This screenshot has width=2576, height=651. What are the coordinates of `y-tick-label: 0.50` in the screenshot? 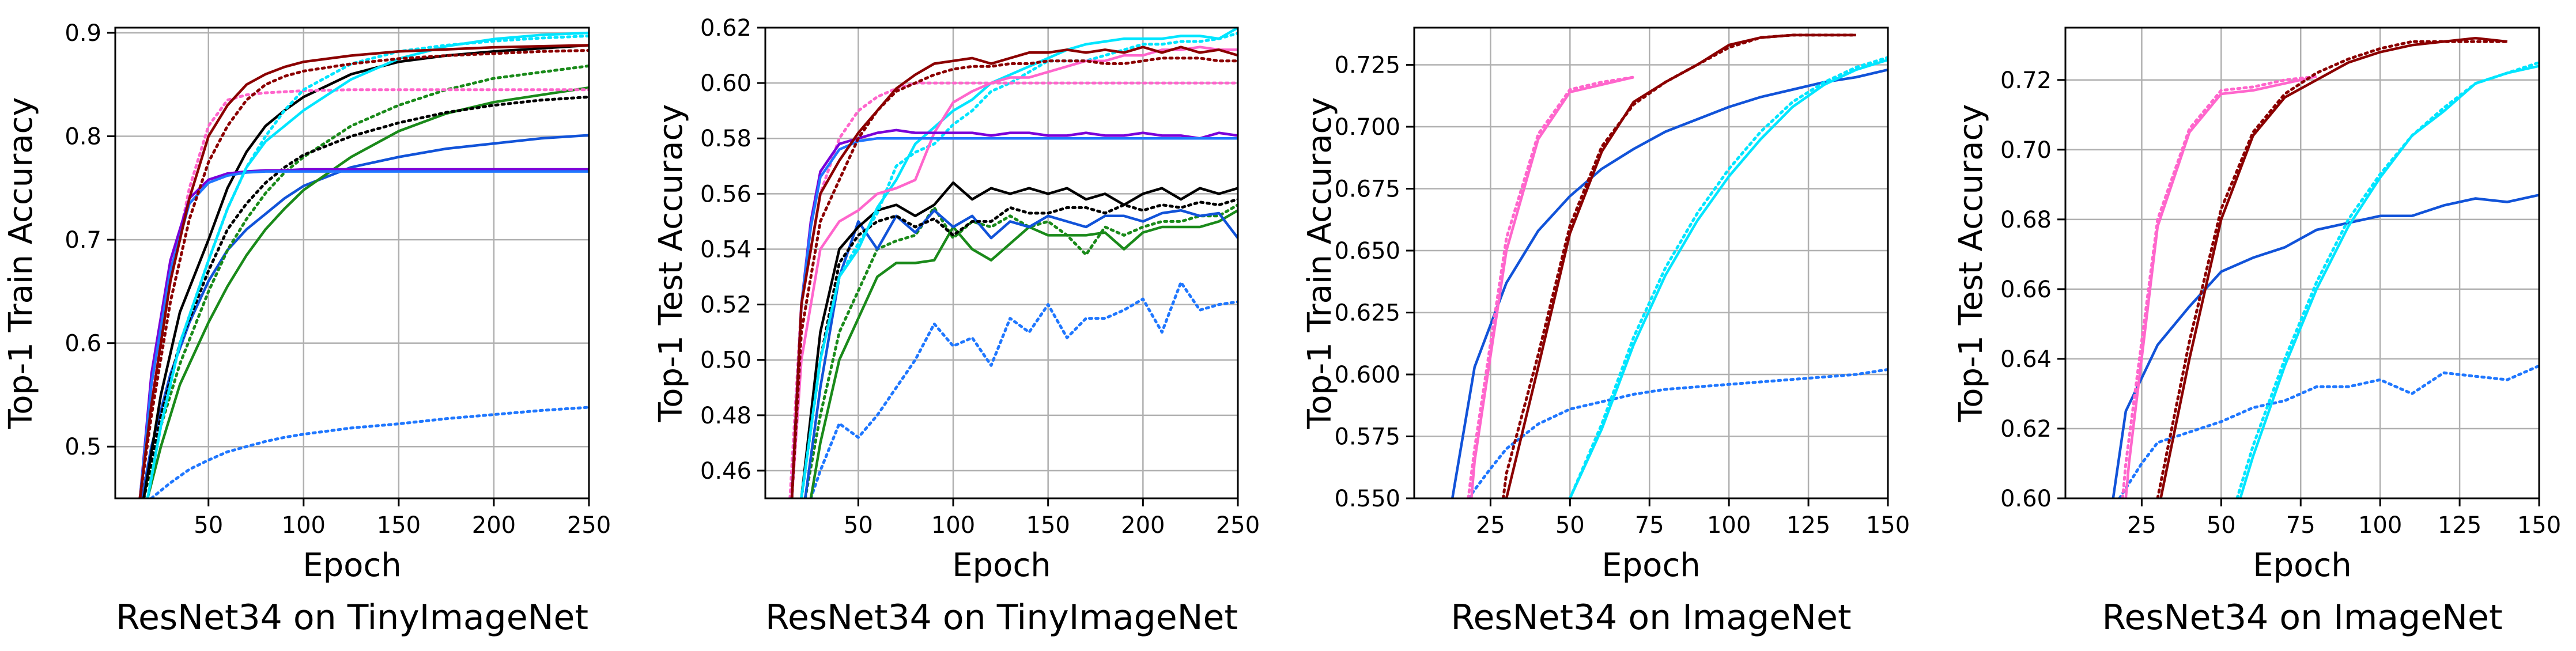 It's located at (725, 360).